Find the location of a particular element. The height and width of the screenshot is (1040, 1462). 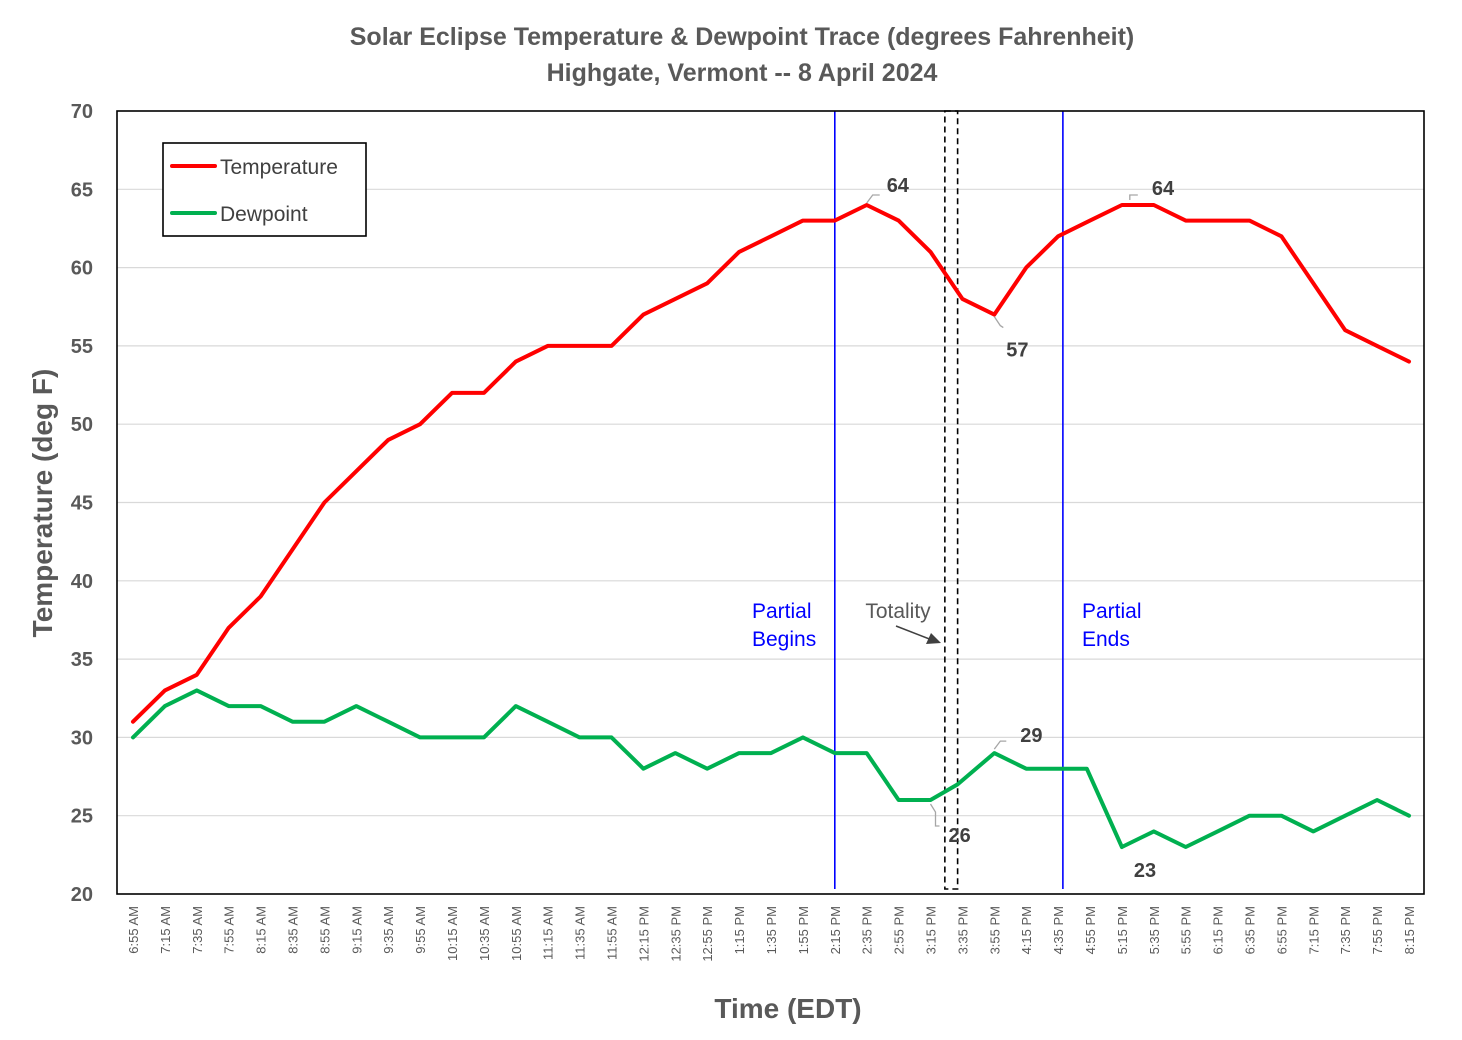

y-tick-label-25: 25 is located at coordinates (82, 817).